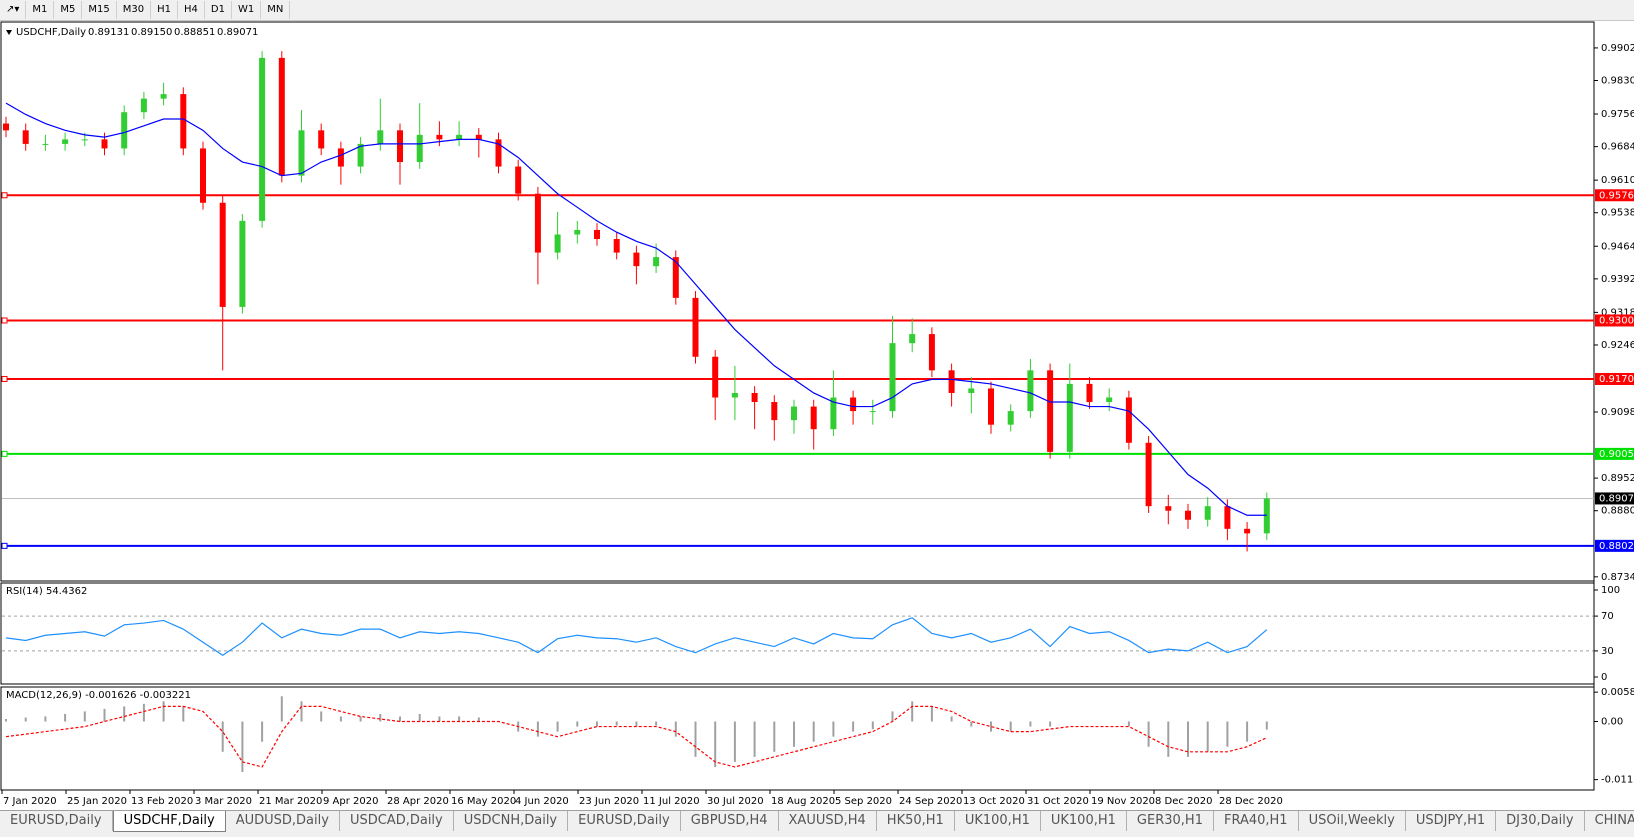 The image size is (1634, 837). I want to click on timeframe-button: D1, so click(218, 10).